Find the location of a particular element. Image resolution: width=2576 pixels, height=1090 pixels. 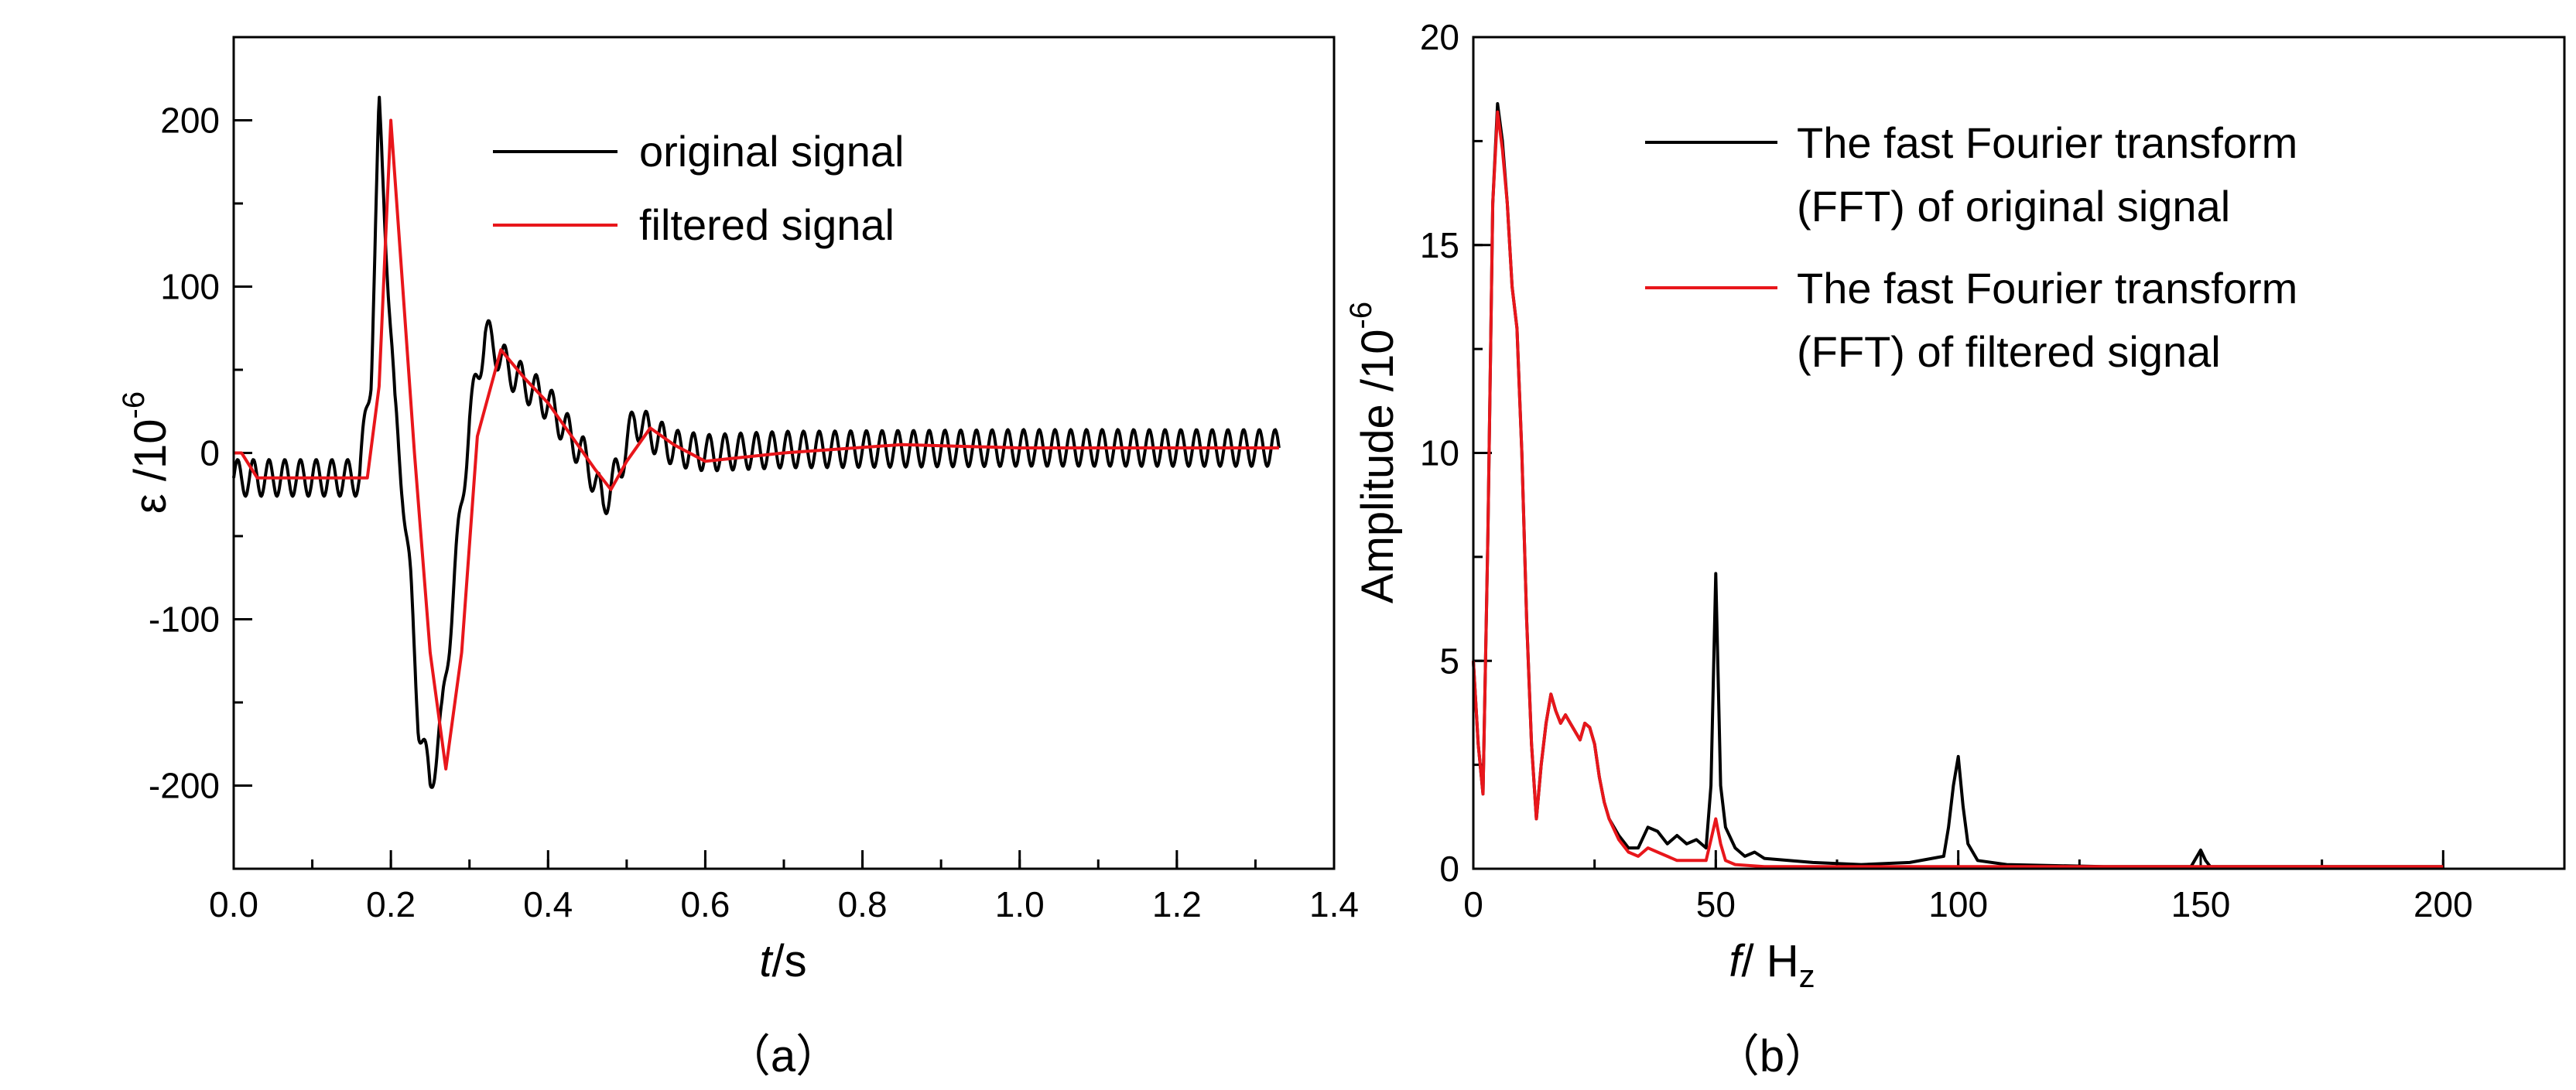

panel-b-y-axis-title: Amplitude /10-6 is located at coordinates (1374, 452).